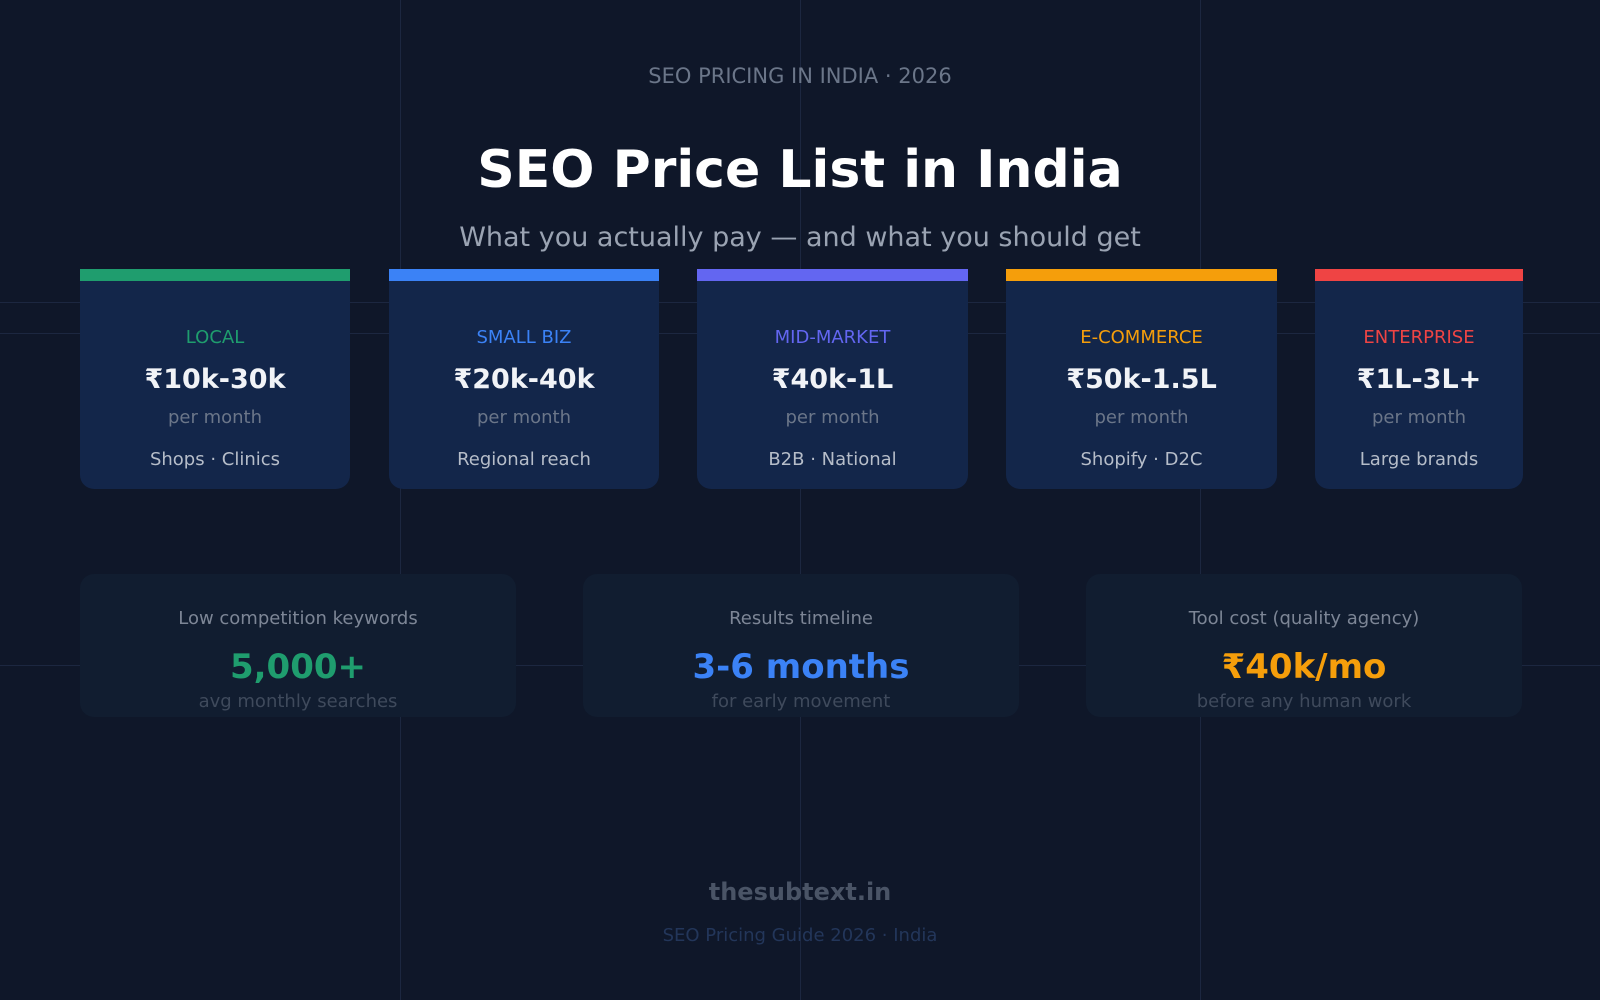 The width and height of the screenshot is (1600, 1000). What do you see at coordinates (524, 459) in the screenshot?
I see `tier-note: Regional reach` at bounding box center [524, 459].